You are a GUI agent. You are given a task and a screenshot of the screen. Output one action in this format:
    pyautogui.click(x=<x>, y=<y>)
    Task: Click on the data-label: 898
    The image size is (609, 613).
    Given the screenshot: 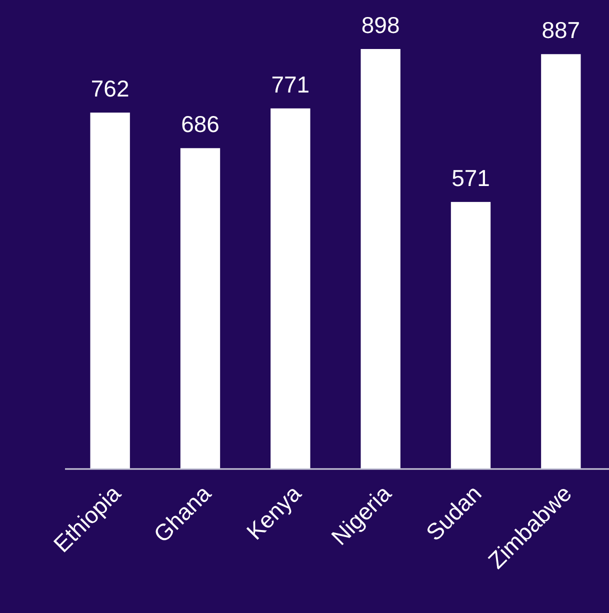 What is the action you would take?
    pyautogui.click(x=380, y=25)
    